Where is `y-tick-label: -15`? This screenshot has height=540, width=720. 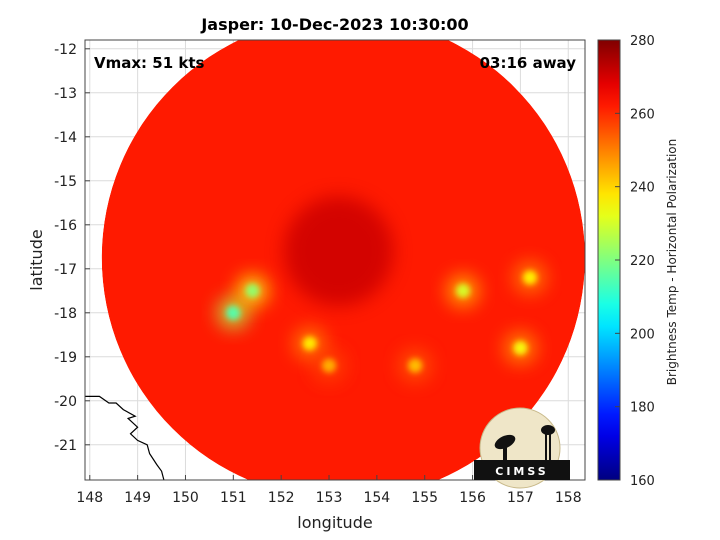 y-tick-label: -15 is located at coordinates (65, 182).